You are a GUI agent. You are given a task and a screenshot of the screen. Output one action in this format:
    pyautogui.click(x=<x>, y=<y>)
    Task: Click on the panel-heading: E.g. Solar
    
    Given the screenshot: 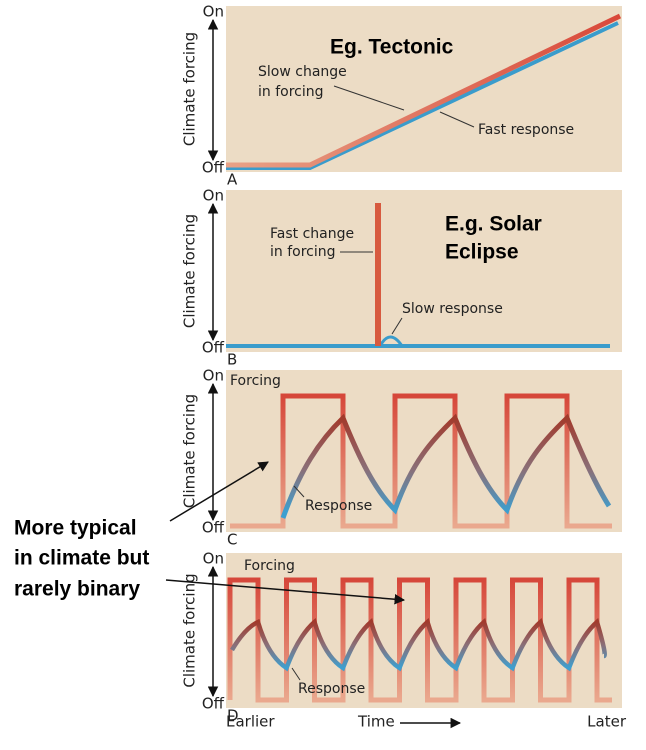 What is the action you would take?
    pyautogui.click(x=493, y=224)
    